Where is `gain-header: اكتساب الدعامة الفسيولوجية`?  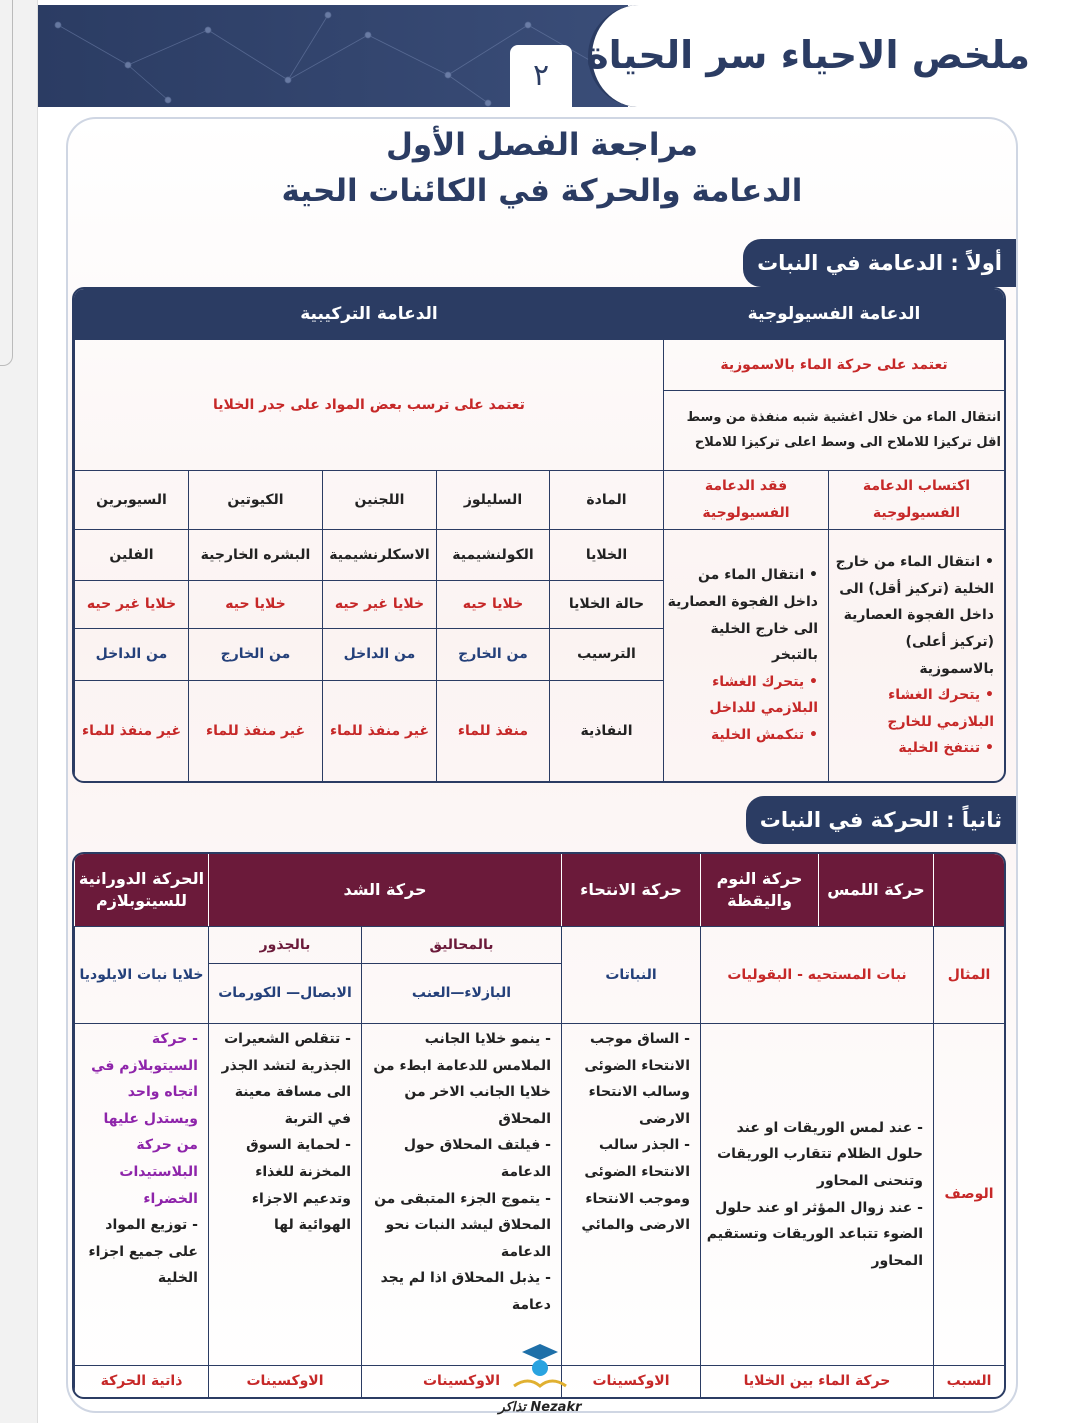 gain-header: اكتساب الدعامة الفسيولوجية is located at coordinates (916, 499).